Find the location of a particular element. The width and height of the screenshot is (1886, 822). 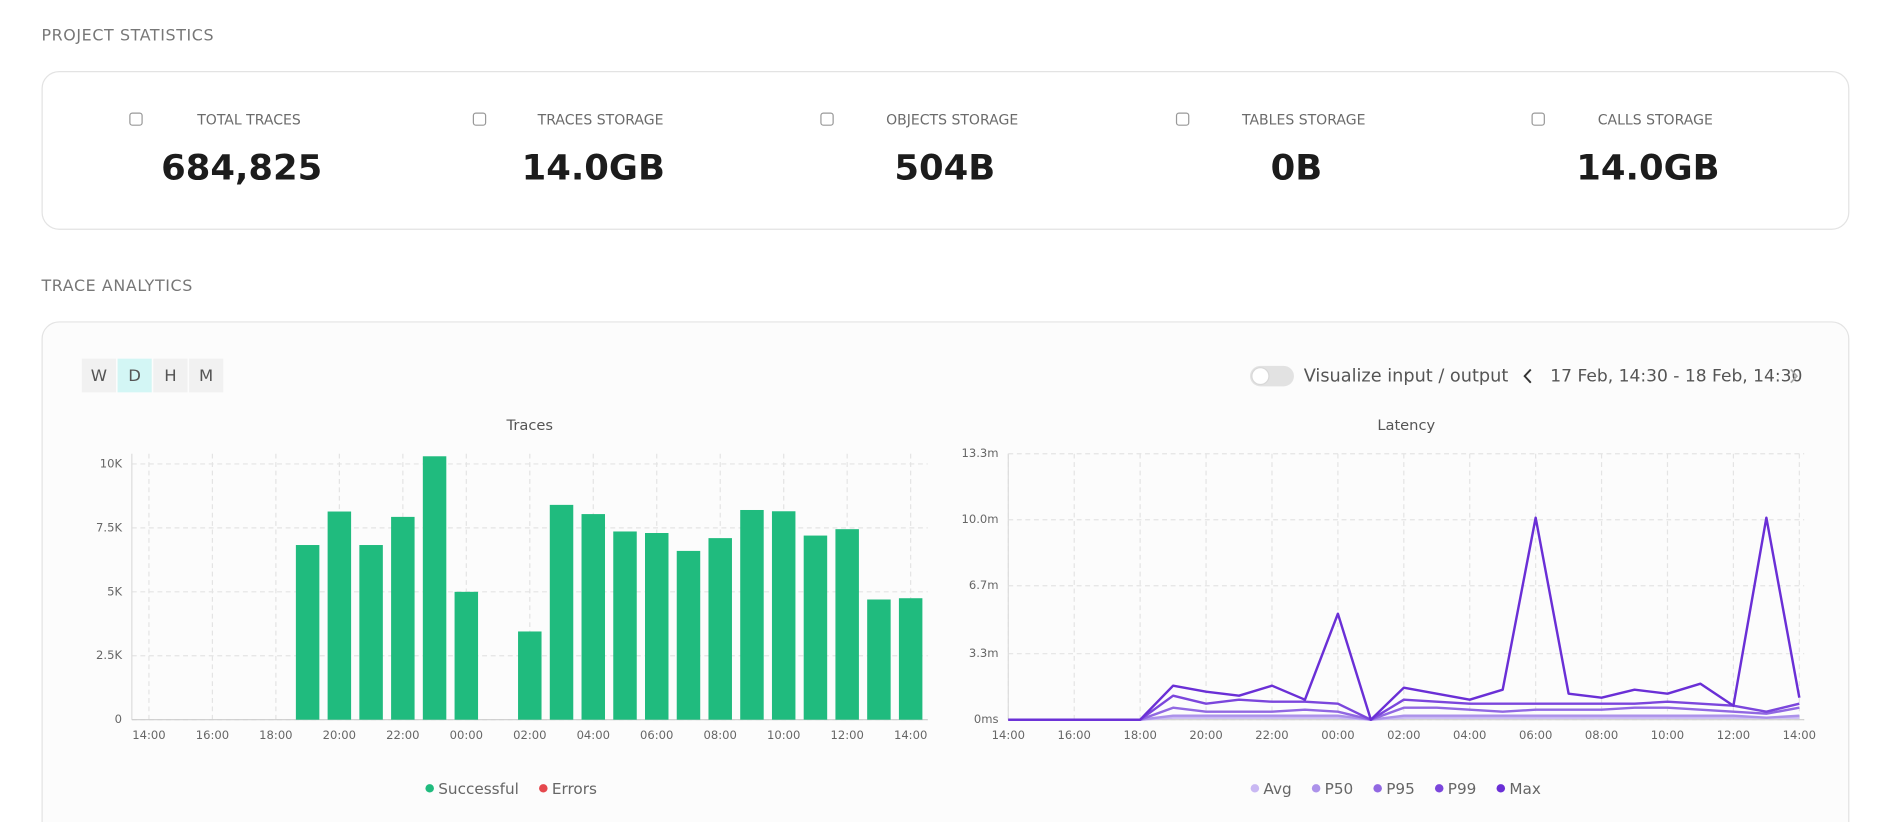

stat-label: TOTAL TRACES is located at coordinates (248, 120).